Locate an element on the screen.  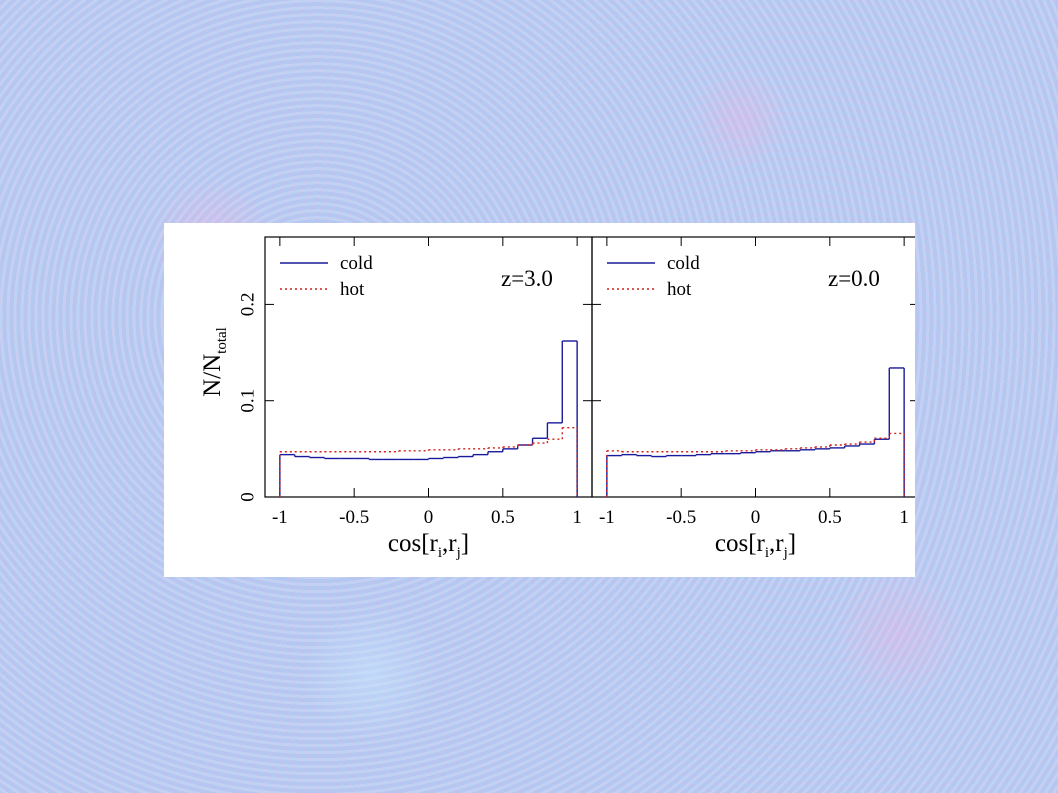
annotation: z=3.0 is located at coordinates (527, 278).